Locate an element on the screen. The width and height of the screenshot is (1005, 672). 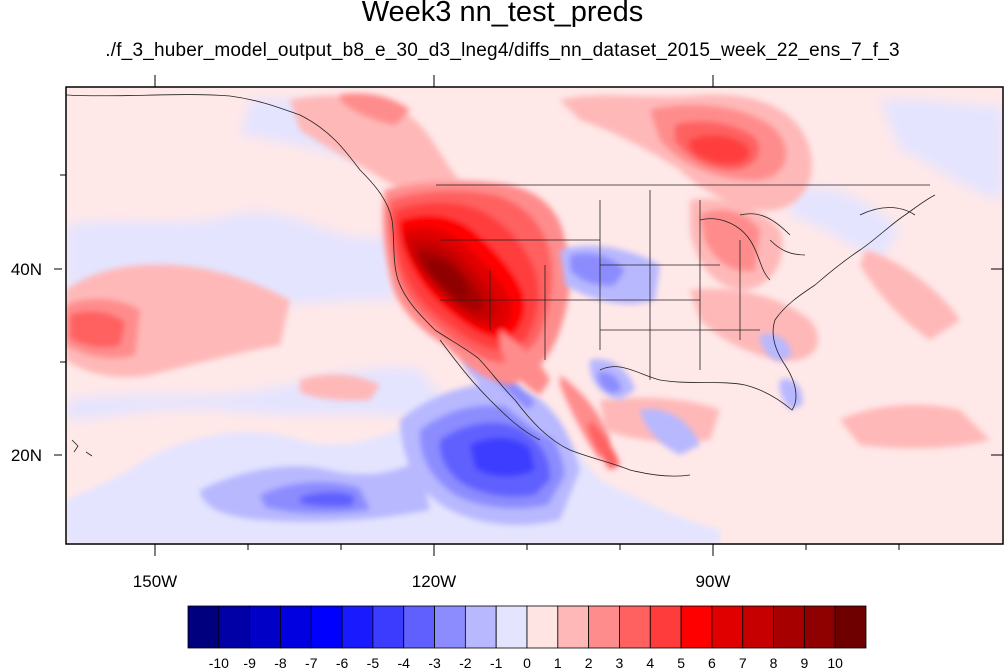
colorbar-level-label: -6 is located at coordinates (342, 663).